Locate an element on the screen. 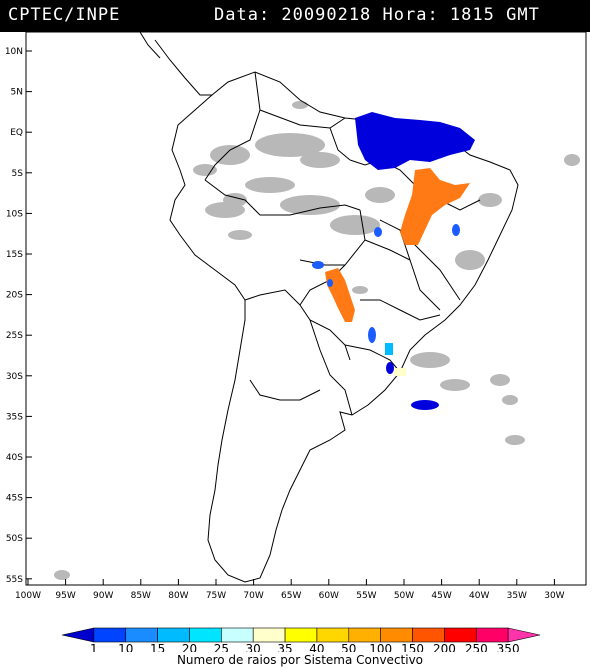  lat-tick-label: 40S is located at coordinates (14, 458).